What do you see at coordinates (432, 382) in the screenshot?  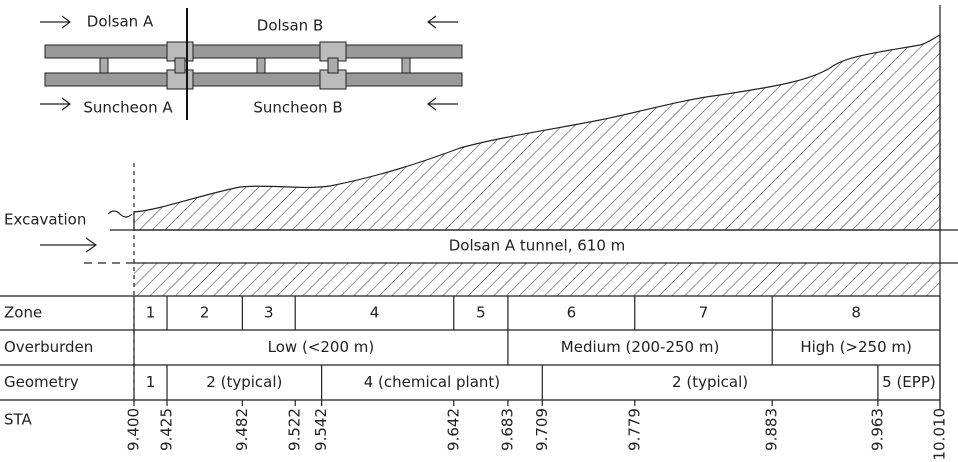 I see `cell-text: 4 (chemical plant)` at bounding box center [432, 382].